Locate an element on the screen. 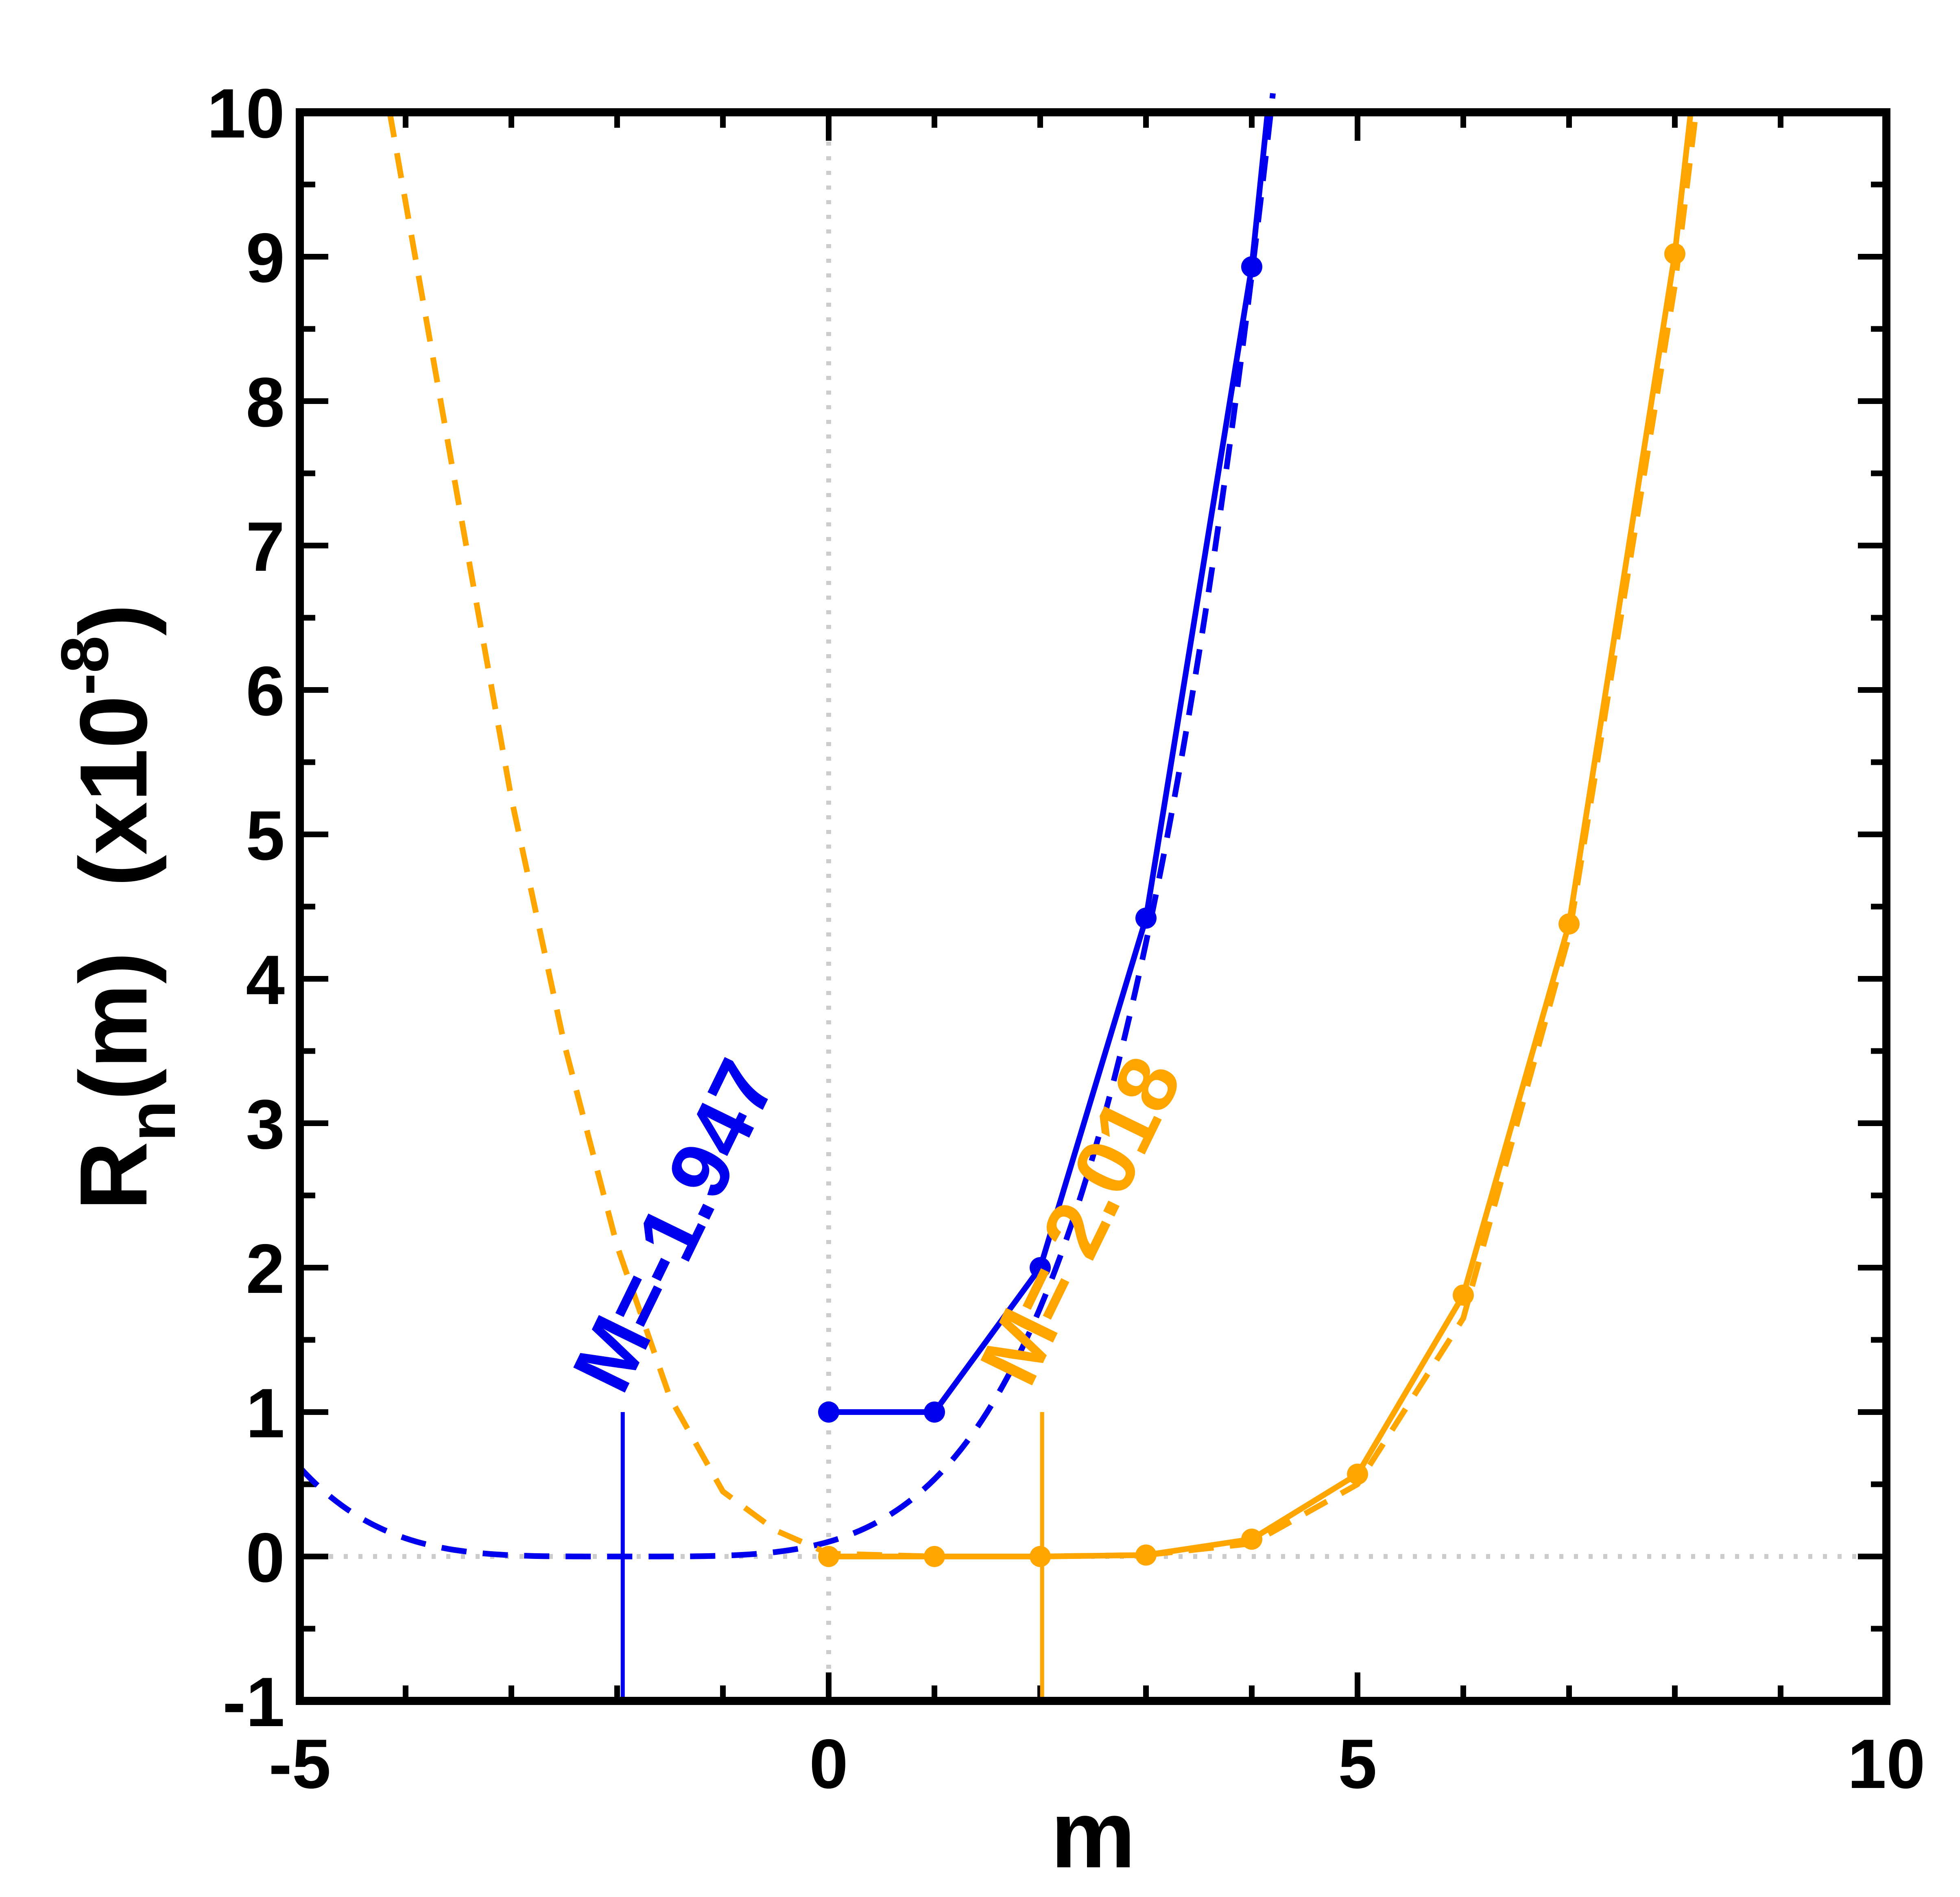 The width and height of the screenshot is (1960, 1897). y-tick-label: -1 is located at coordinates (254, 1702).